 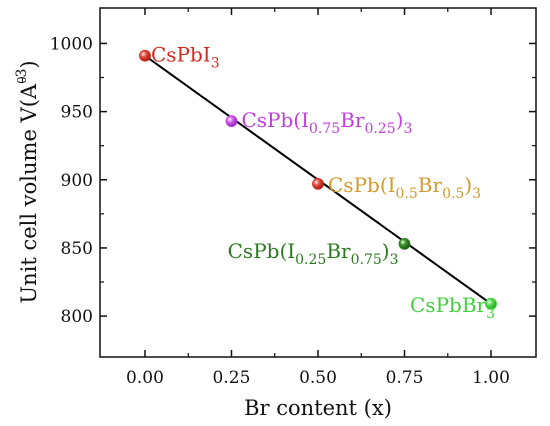 I want to click on y-axis-title: Unit cell volume V(A0-3), so click(x=27, y=181).